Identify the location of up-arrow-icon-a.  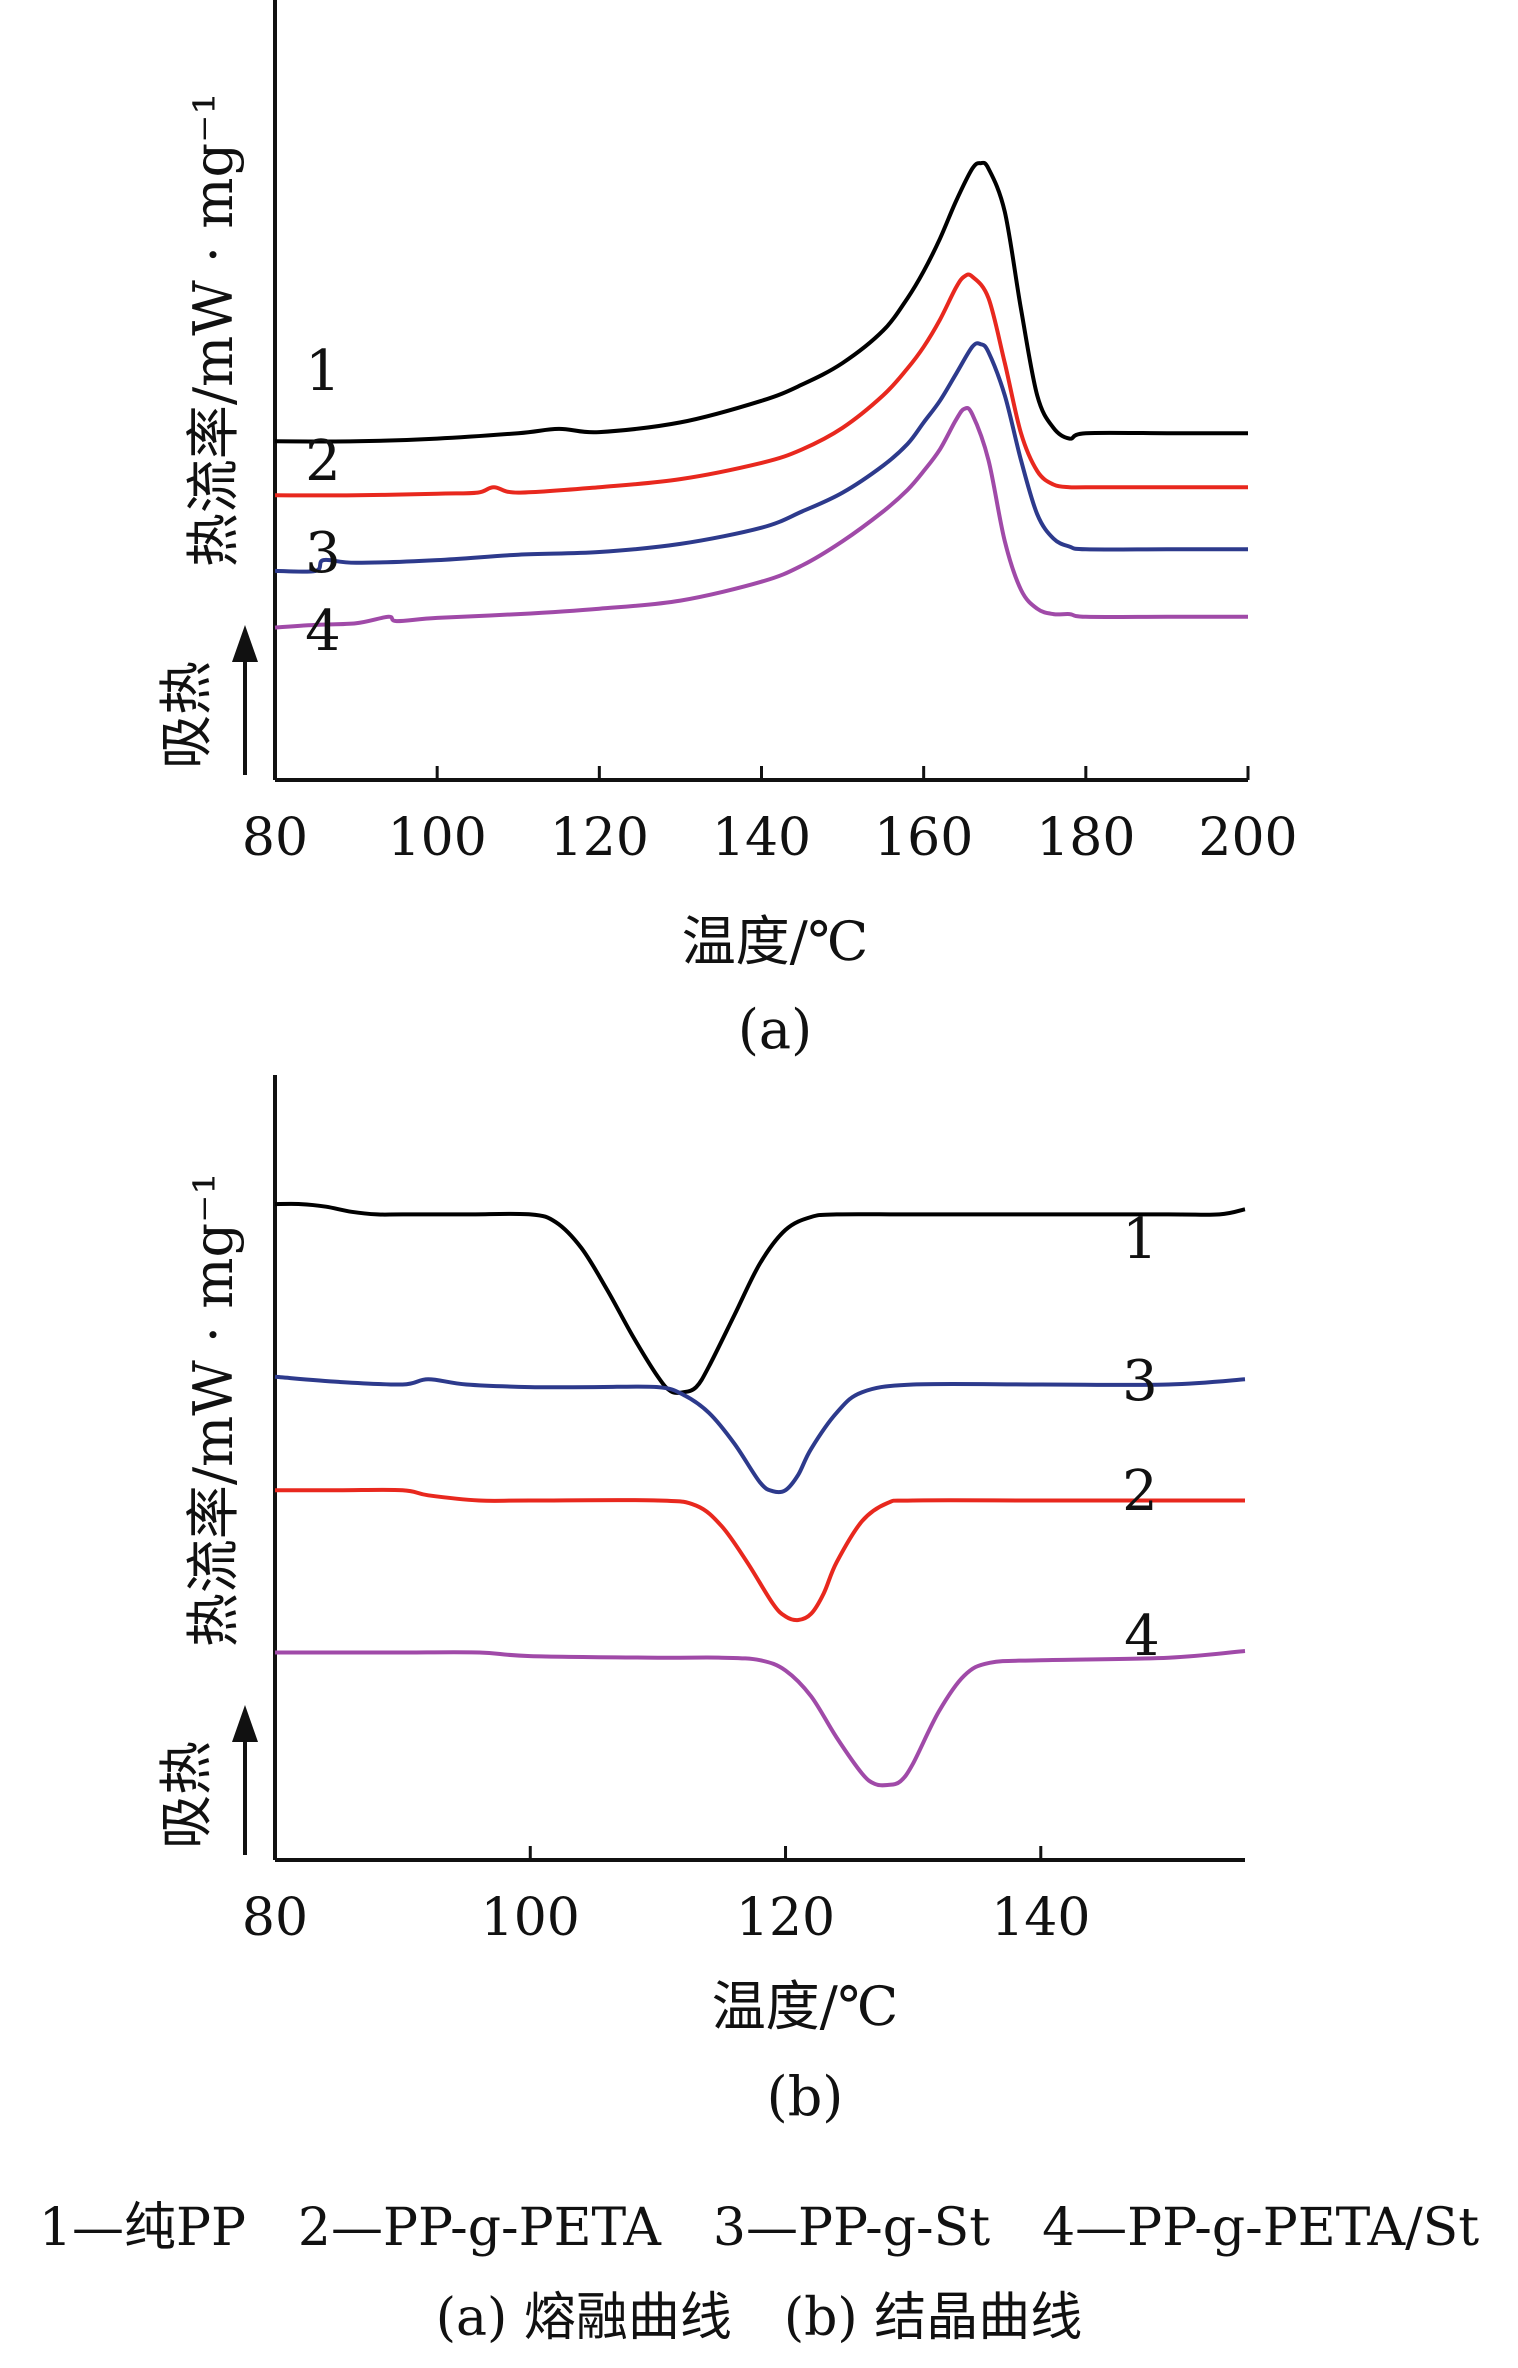
(245, 700).